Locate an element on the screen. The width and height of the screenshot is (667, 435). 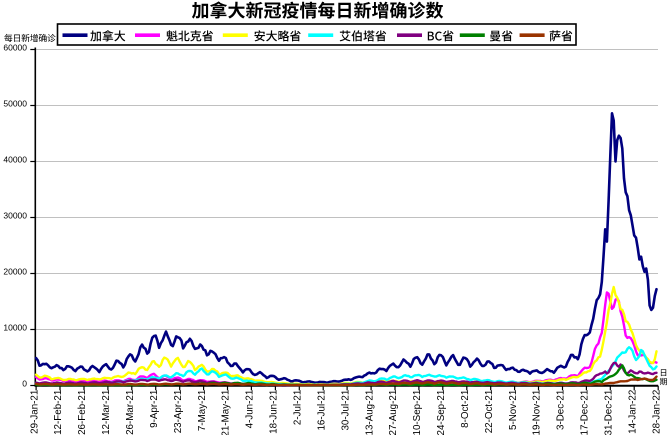
svg-text: 8-Oct-21 is located at coordinates (465, 409).